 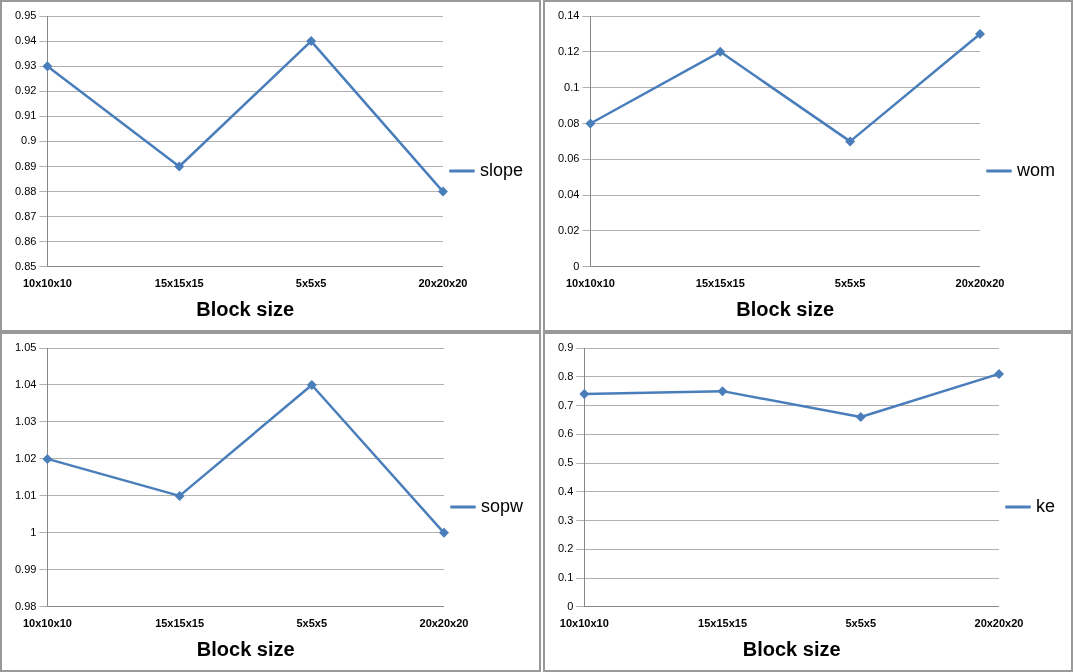 What do you see at coordinates (25, 384) in the screenshot?
I see `y-tick-label: 1.04` at bounding box center [25, 384].